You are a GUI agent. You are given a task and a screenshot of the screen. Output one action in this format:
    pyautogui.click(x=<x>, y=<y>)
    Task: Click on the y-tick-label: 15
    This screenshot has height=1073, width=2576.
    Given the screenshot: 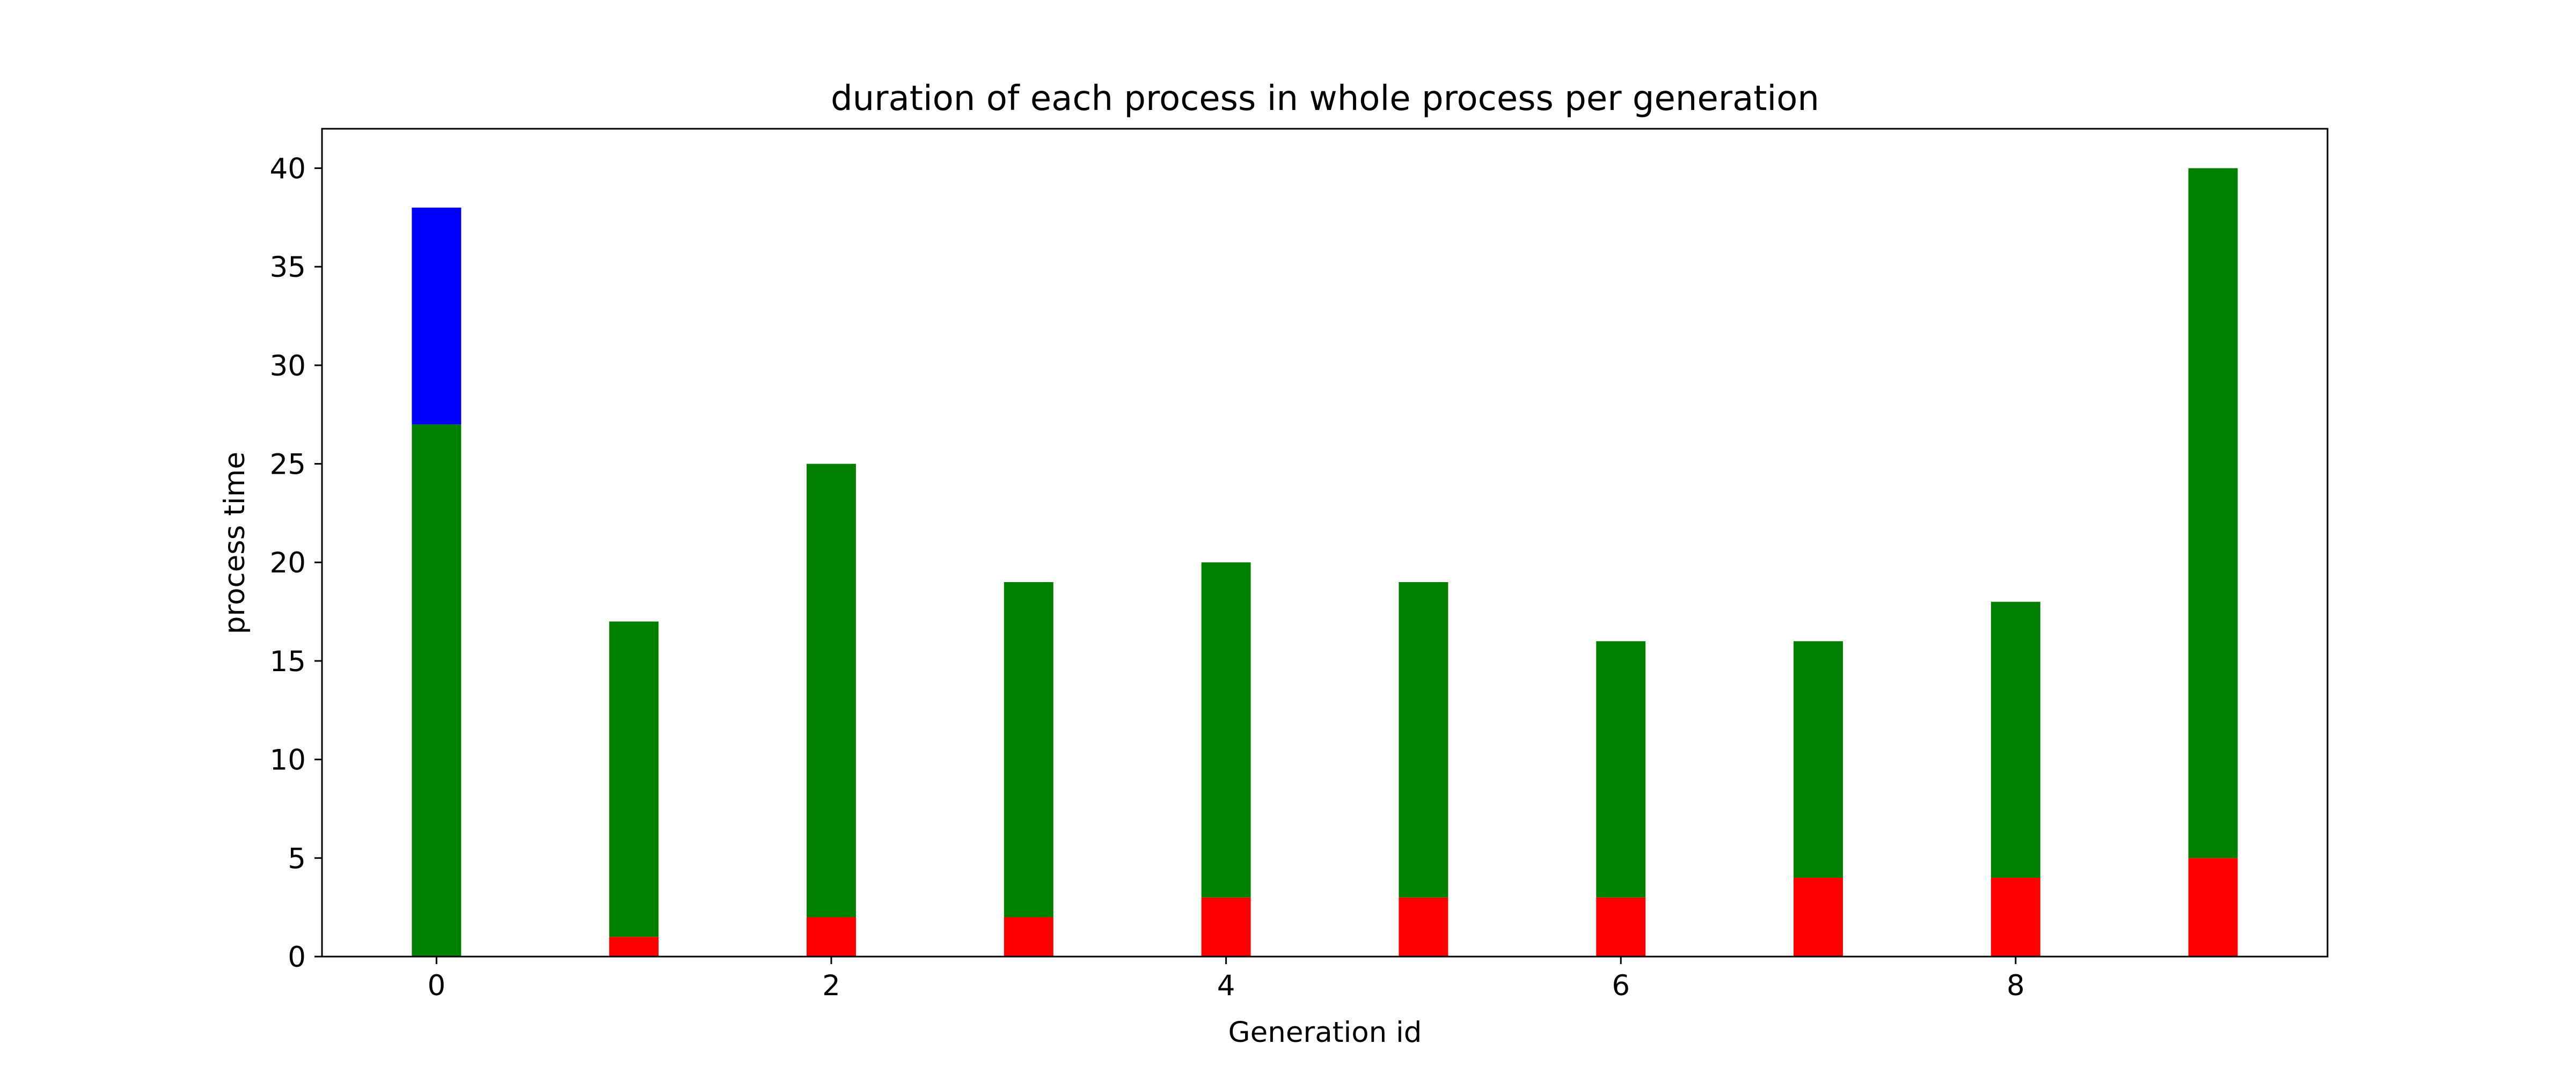 What is the action you would take?
    pyautogui.click(x=288, y=661)
    